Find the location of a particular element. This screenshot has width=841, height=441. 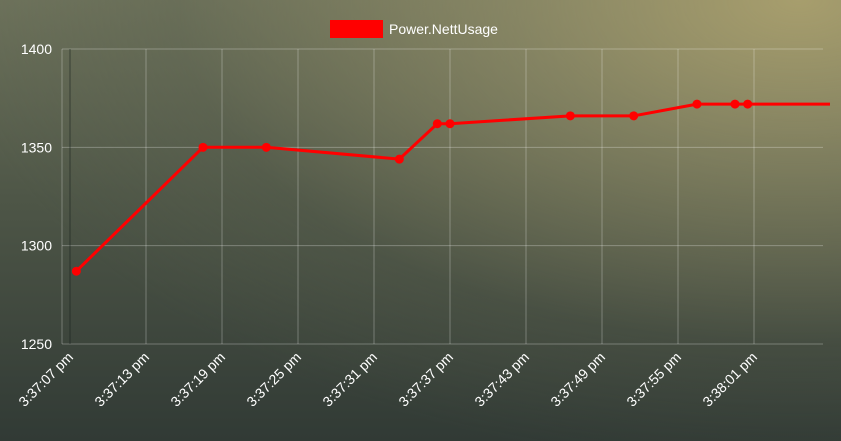

x-tick-label: 3:37:25 pm is located at coordinates (273, 379).